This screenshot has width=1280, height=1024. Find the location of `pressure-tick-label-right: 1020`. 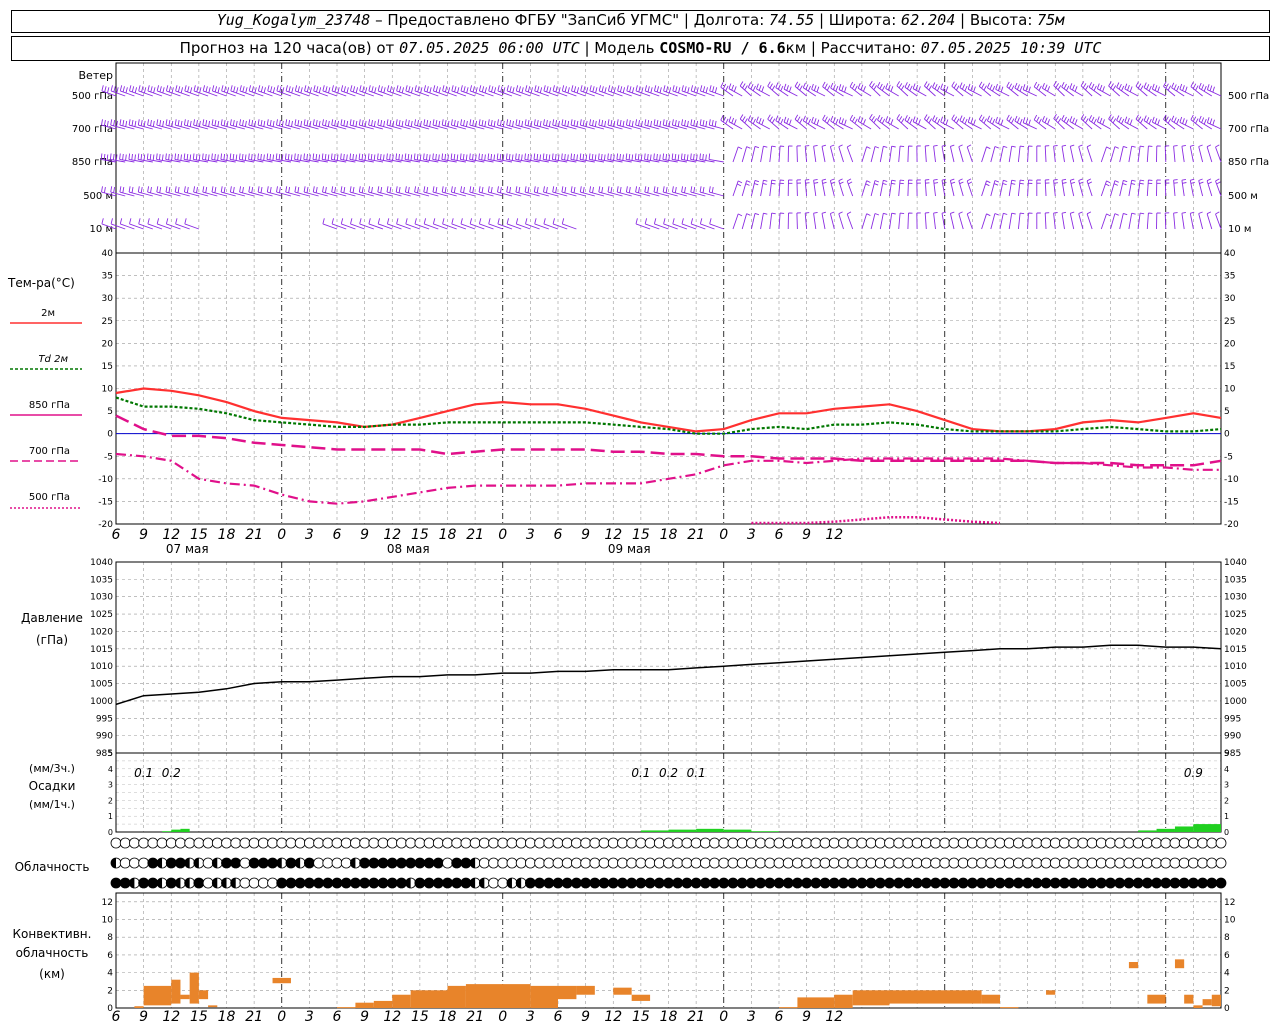

pressure-tick-label-right: 1020 is located at coordinates (1235, 632).